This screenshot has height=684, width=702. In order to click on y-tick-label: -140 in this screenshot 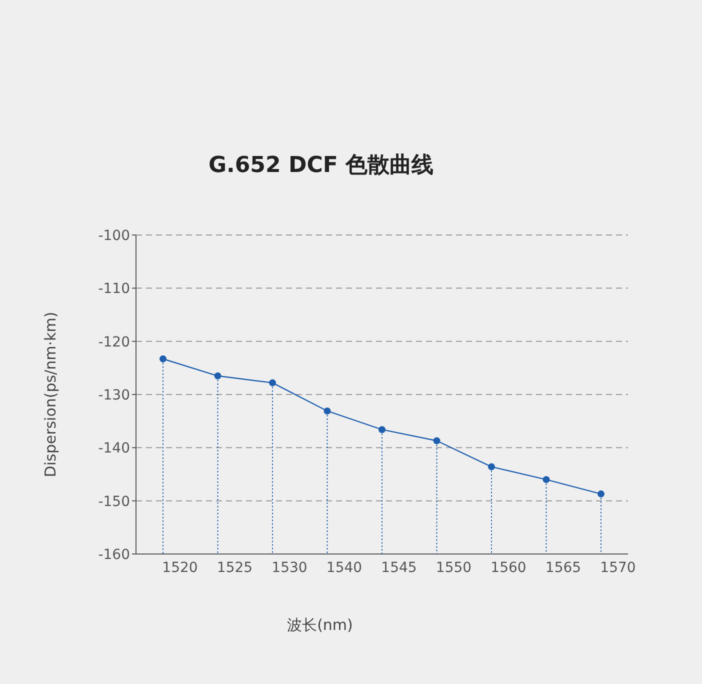, I will do `click(114, 448)`.